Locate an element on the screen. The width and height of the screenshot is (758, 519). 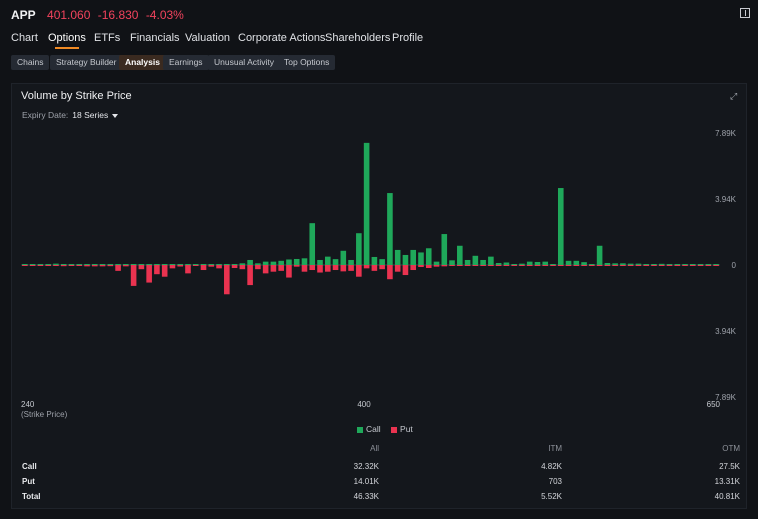
stats-row-total: Total 46.33K 5.52K 40.81K is located at coordinates (379, 499).